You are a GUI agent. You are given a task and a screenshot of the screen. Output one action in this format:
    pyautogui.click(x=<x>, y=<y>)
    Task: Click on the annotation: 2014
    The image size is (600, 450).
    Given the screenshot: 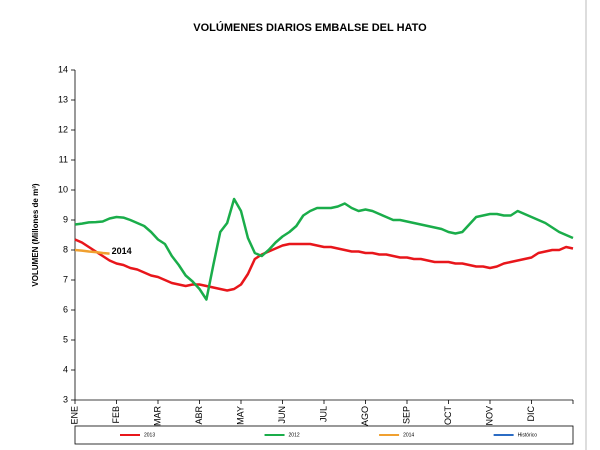 What is the action you would take?
    pyautogui.click(x=122, y=251)
    